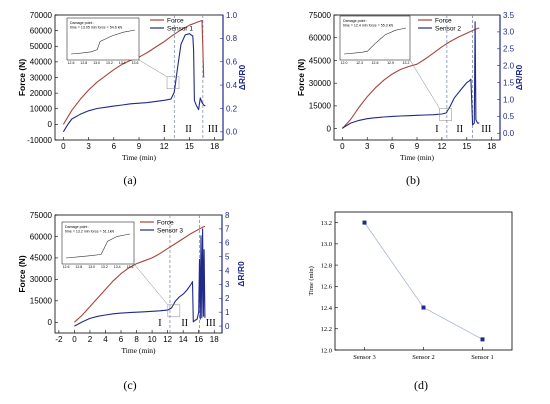 The width and height of the screenshot is (550, 404). Describe the element at coordinates (423, 357) in the screenshot. I see `x-tick-label: Sensor 2` at that location.